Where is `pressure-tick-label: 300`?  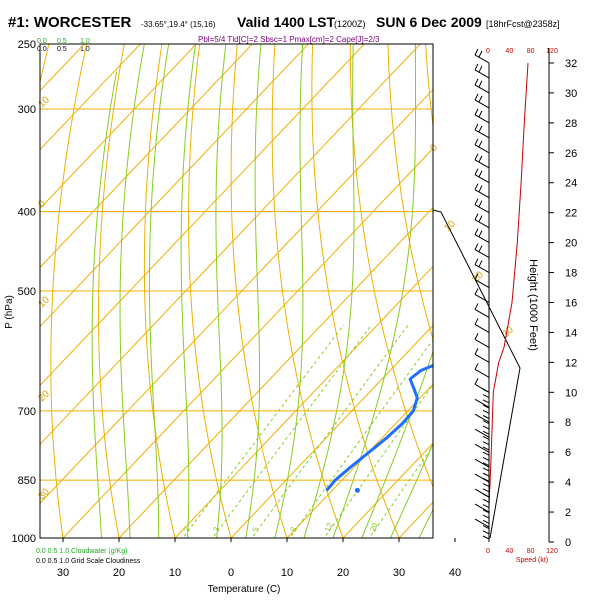
pressure-tick-label: 300 is located at coordinates (27, 110).